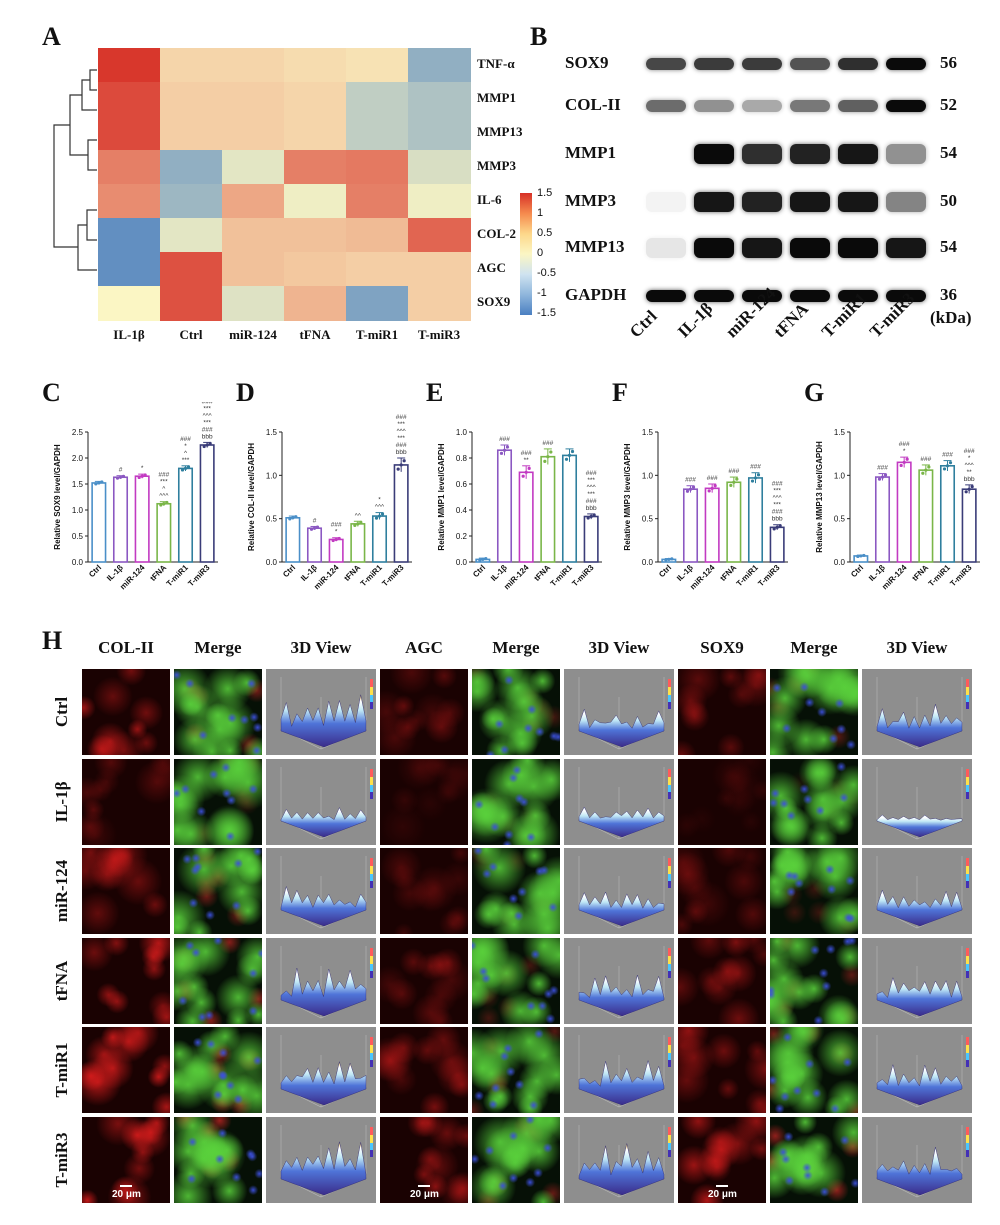  I want to click on image-column-header-3d-view: 3D View, so click(619, 647).